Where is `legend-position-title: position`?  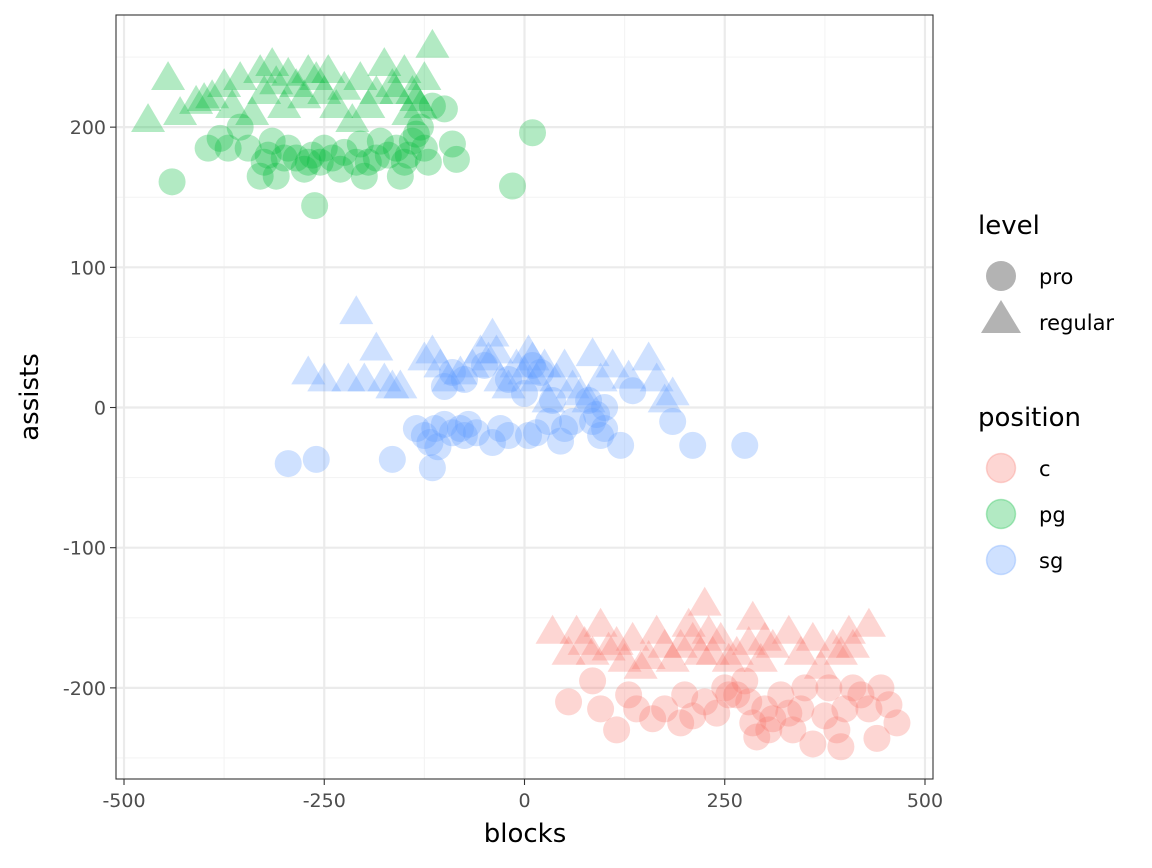 legend-position-title: position is located at coordinates (1029, 418).